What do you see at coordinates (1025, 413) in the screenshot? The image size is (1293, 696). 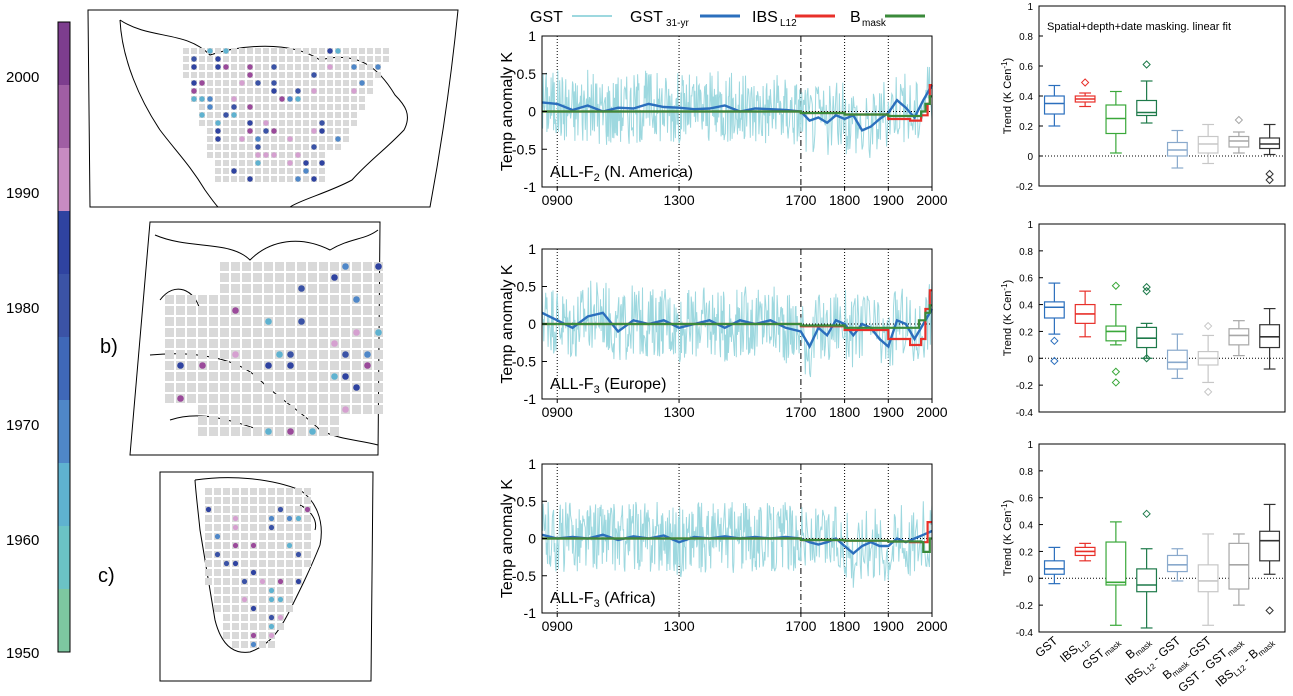 I see `y-tick-label: -0.4` at bounding box center [1025, 413].